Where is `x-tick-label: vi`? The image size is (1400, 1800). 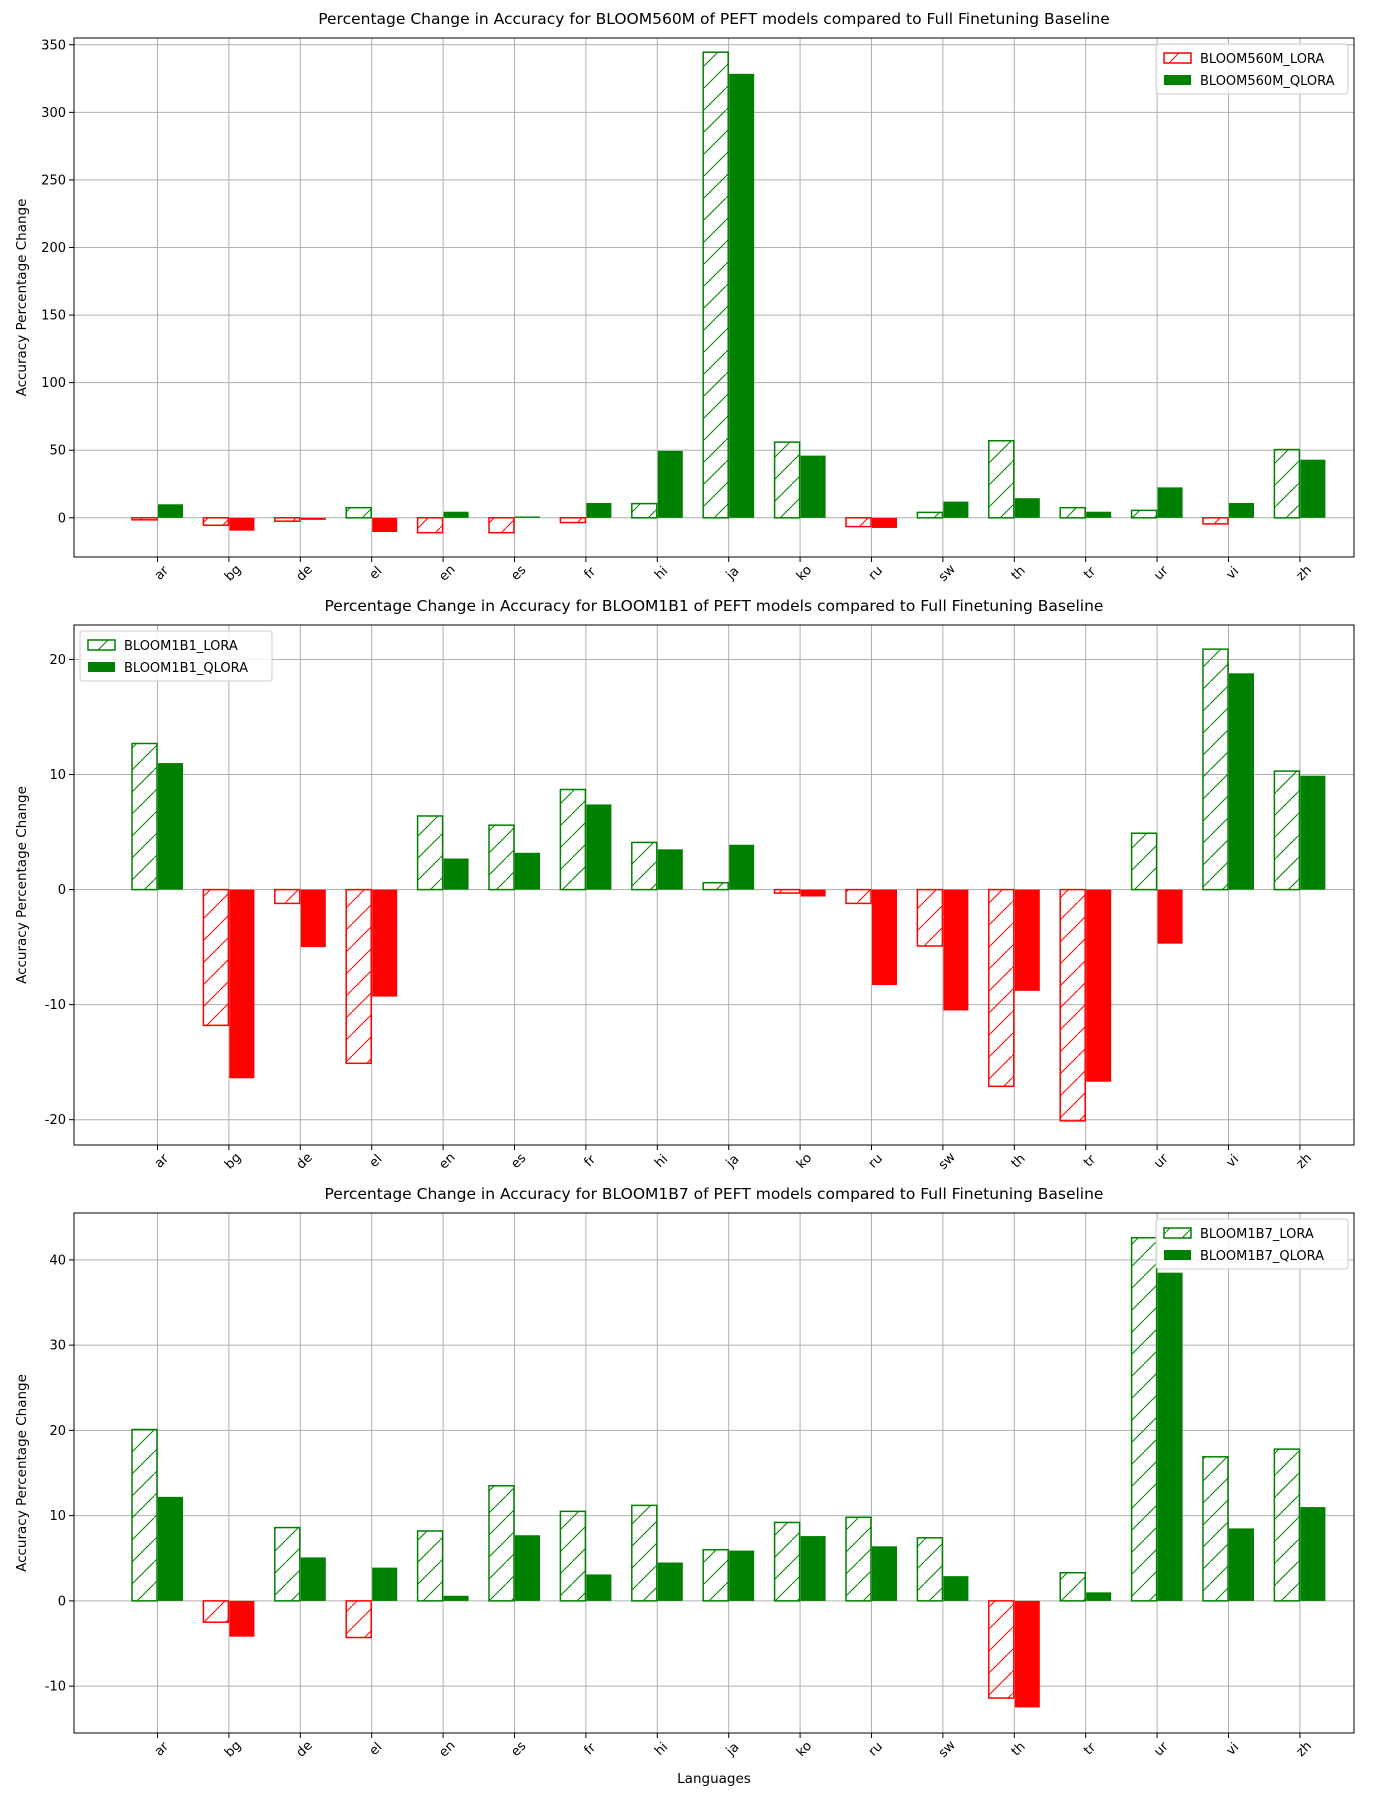
x-tick-label: vi is located at coordinates (1233, 1749).